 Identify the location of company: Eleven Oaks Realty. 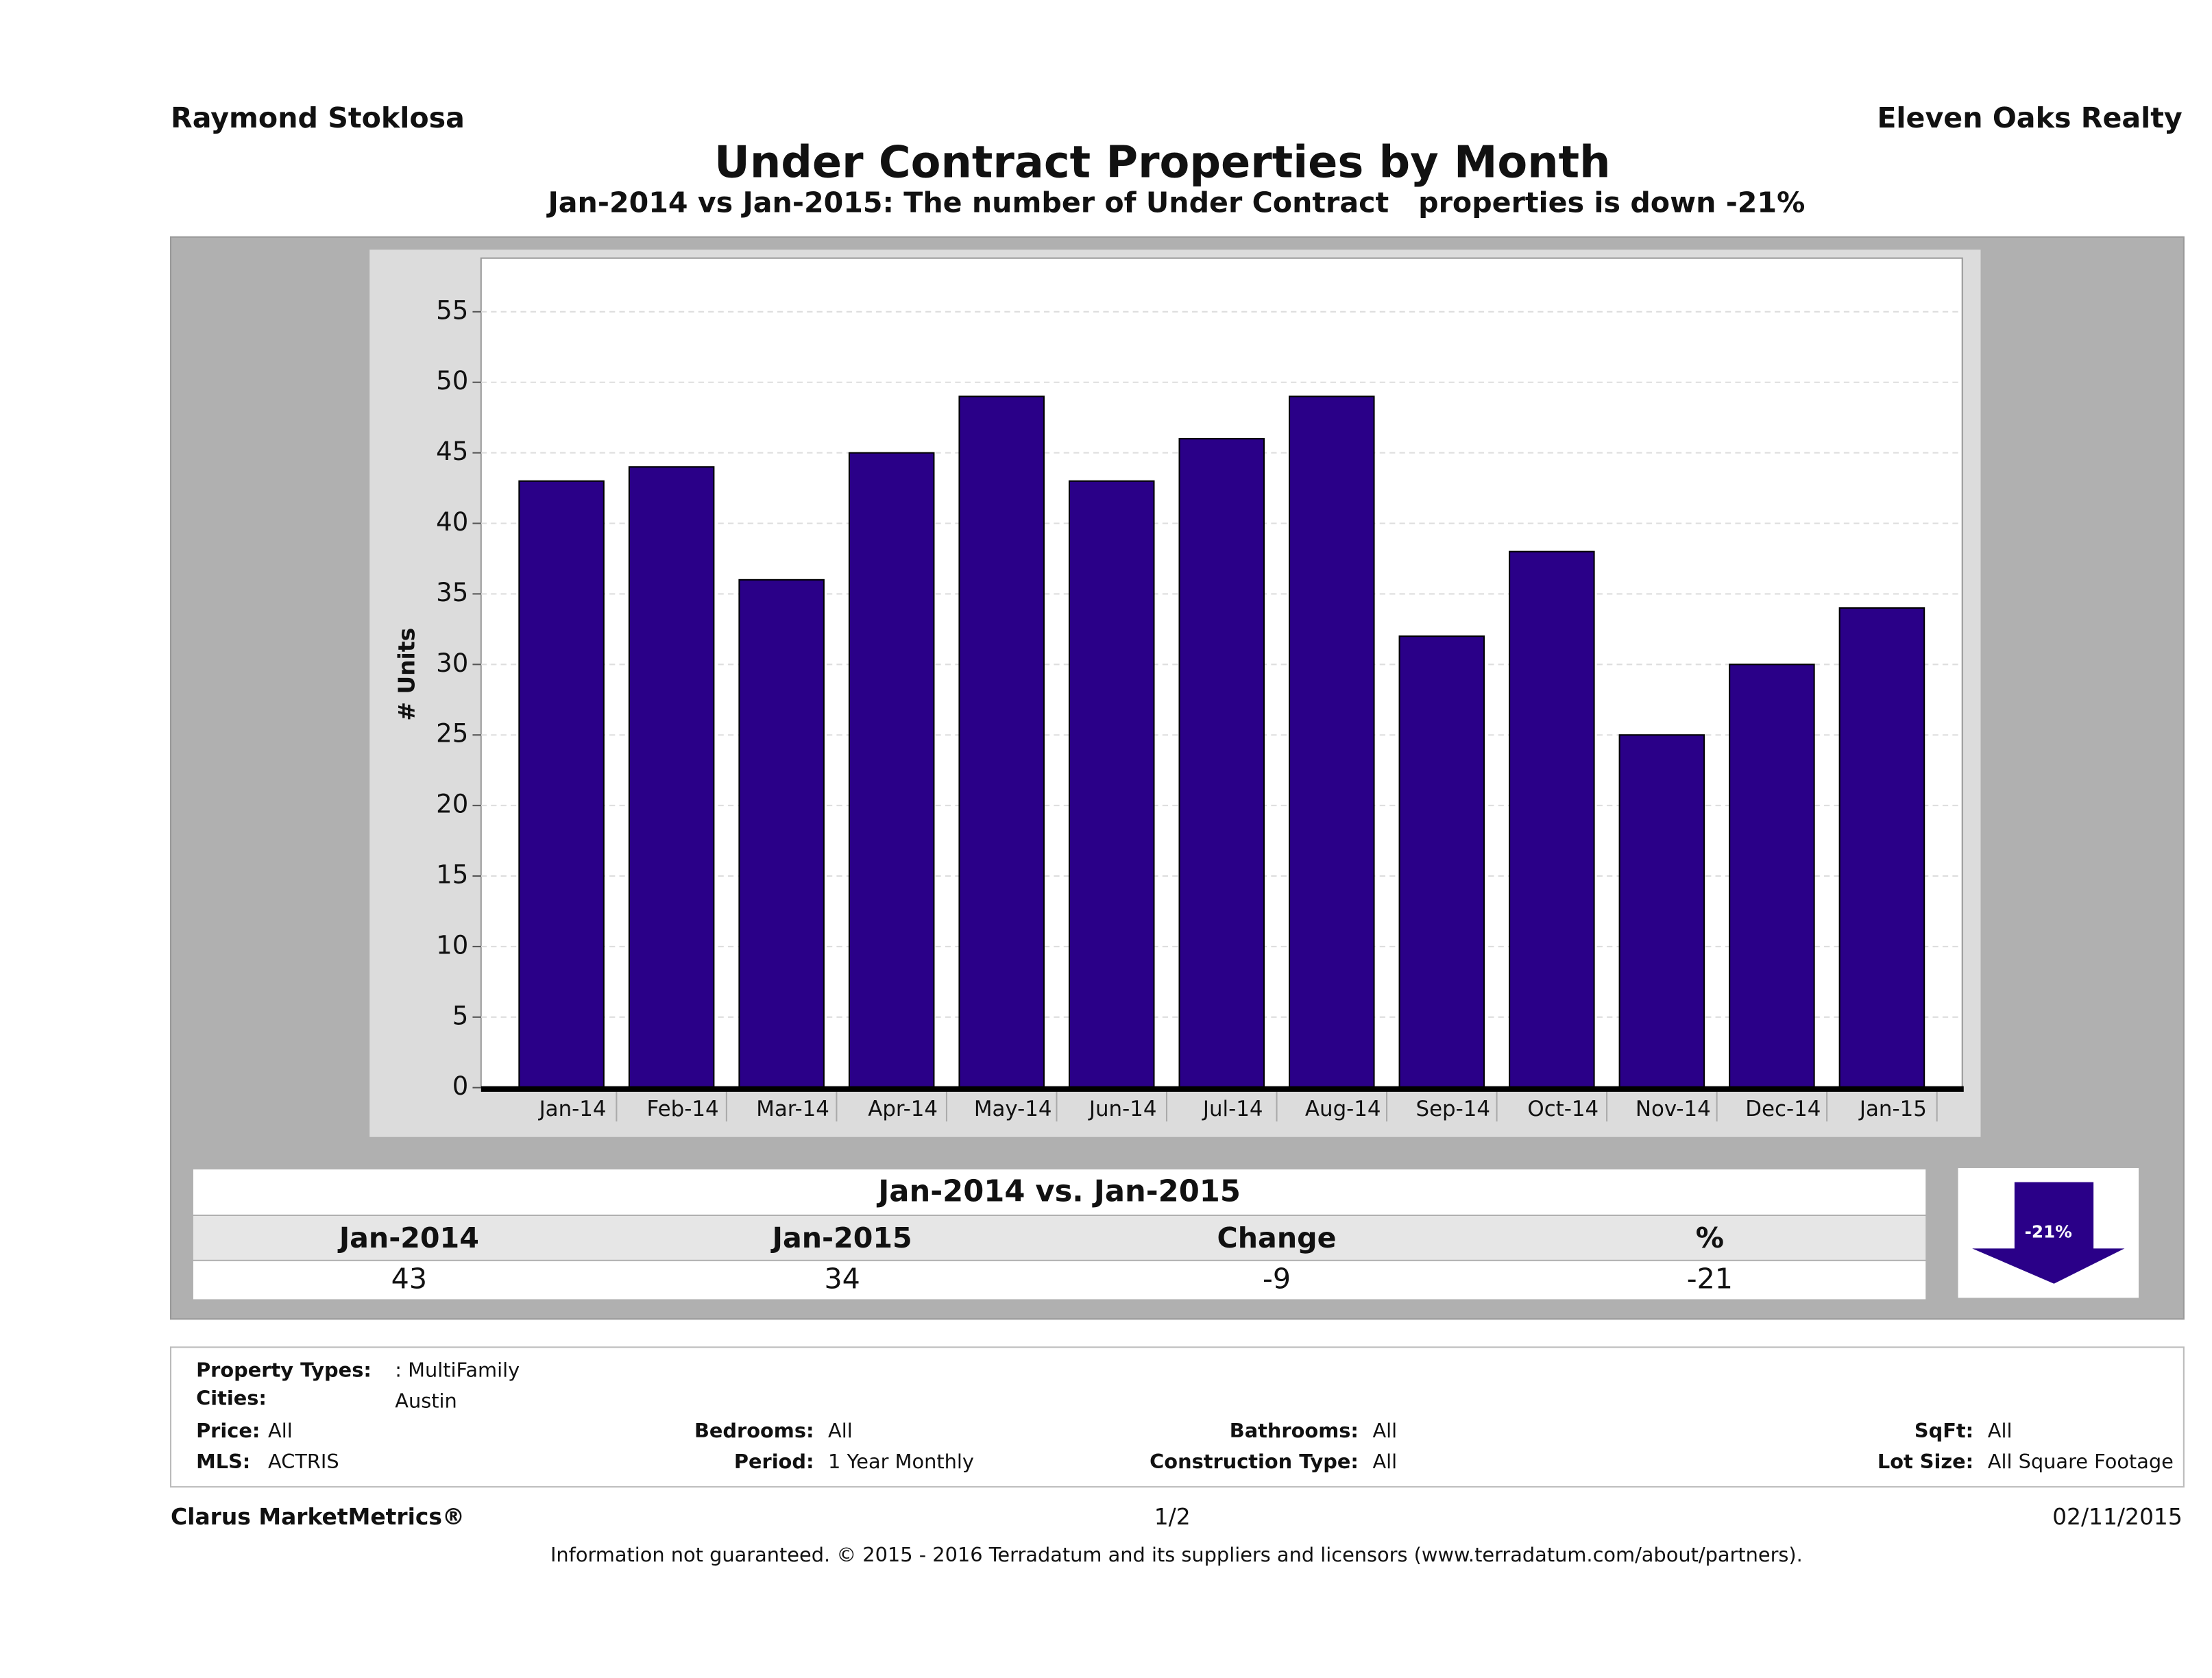
(2030, 117).